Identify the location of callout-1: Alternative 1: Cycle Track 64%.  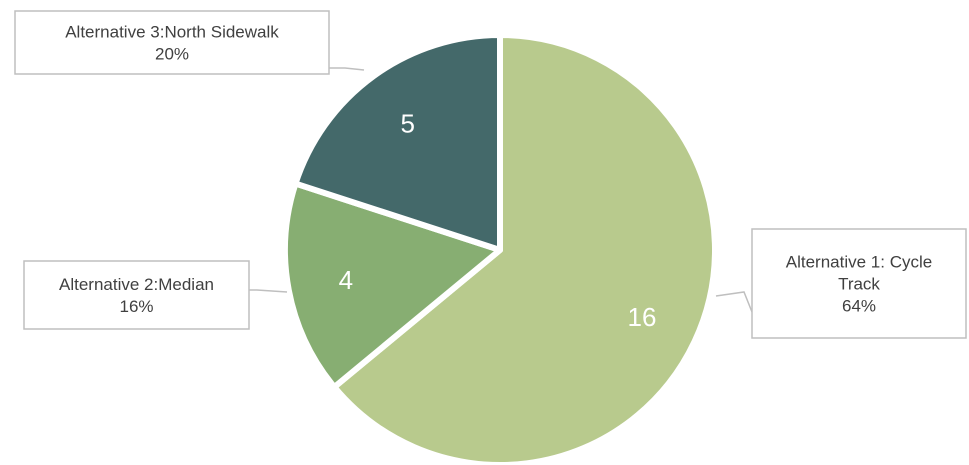
(859, 283).